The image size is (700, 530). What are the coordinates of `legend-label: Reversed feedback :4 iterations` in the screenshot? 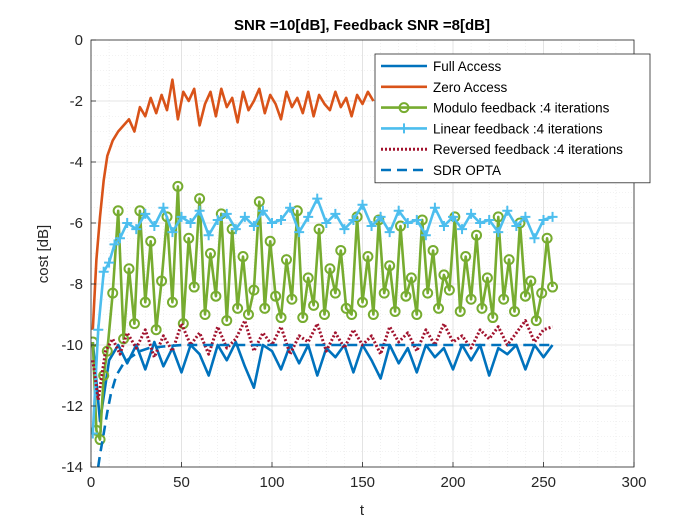 It's located at (528, 149).